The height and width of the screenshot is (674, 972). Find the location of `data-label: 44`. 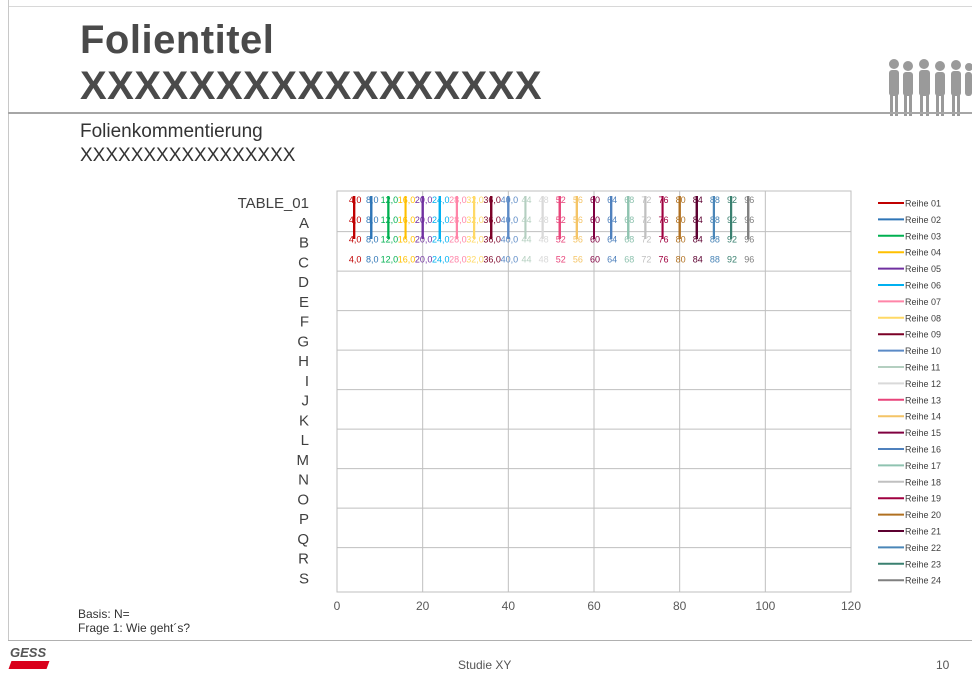

data-label: 44 is located at coordinates (526, 259).